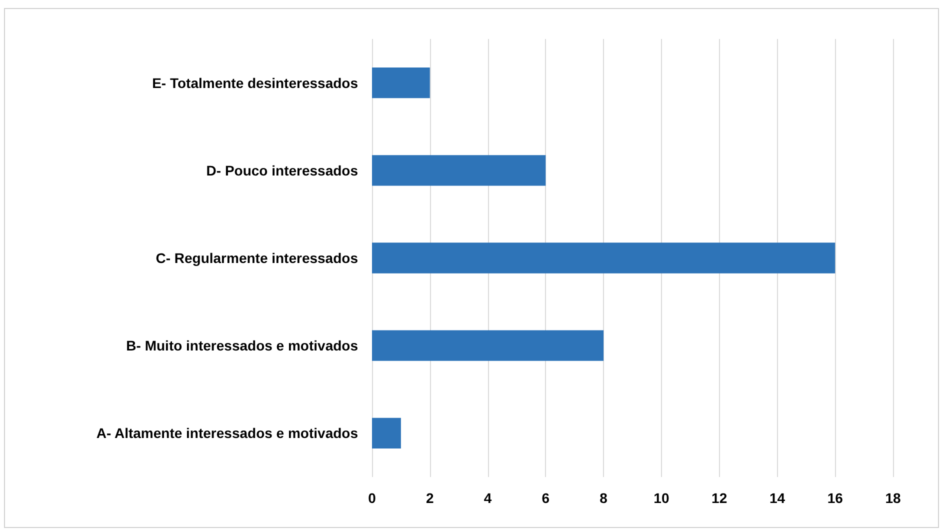  I want to click on y-tick-label: E- Totalmente desinteressados, so click(255, 82).